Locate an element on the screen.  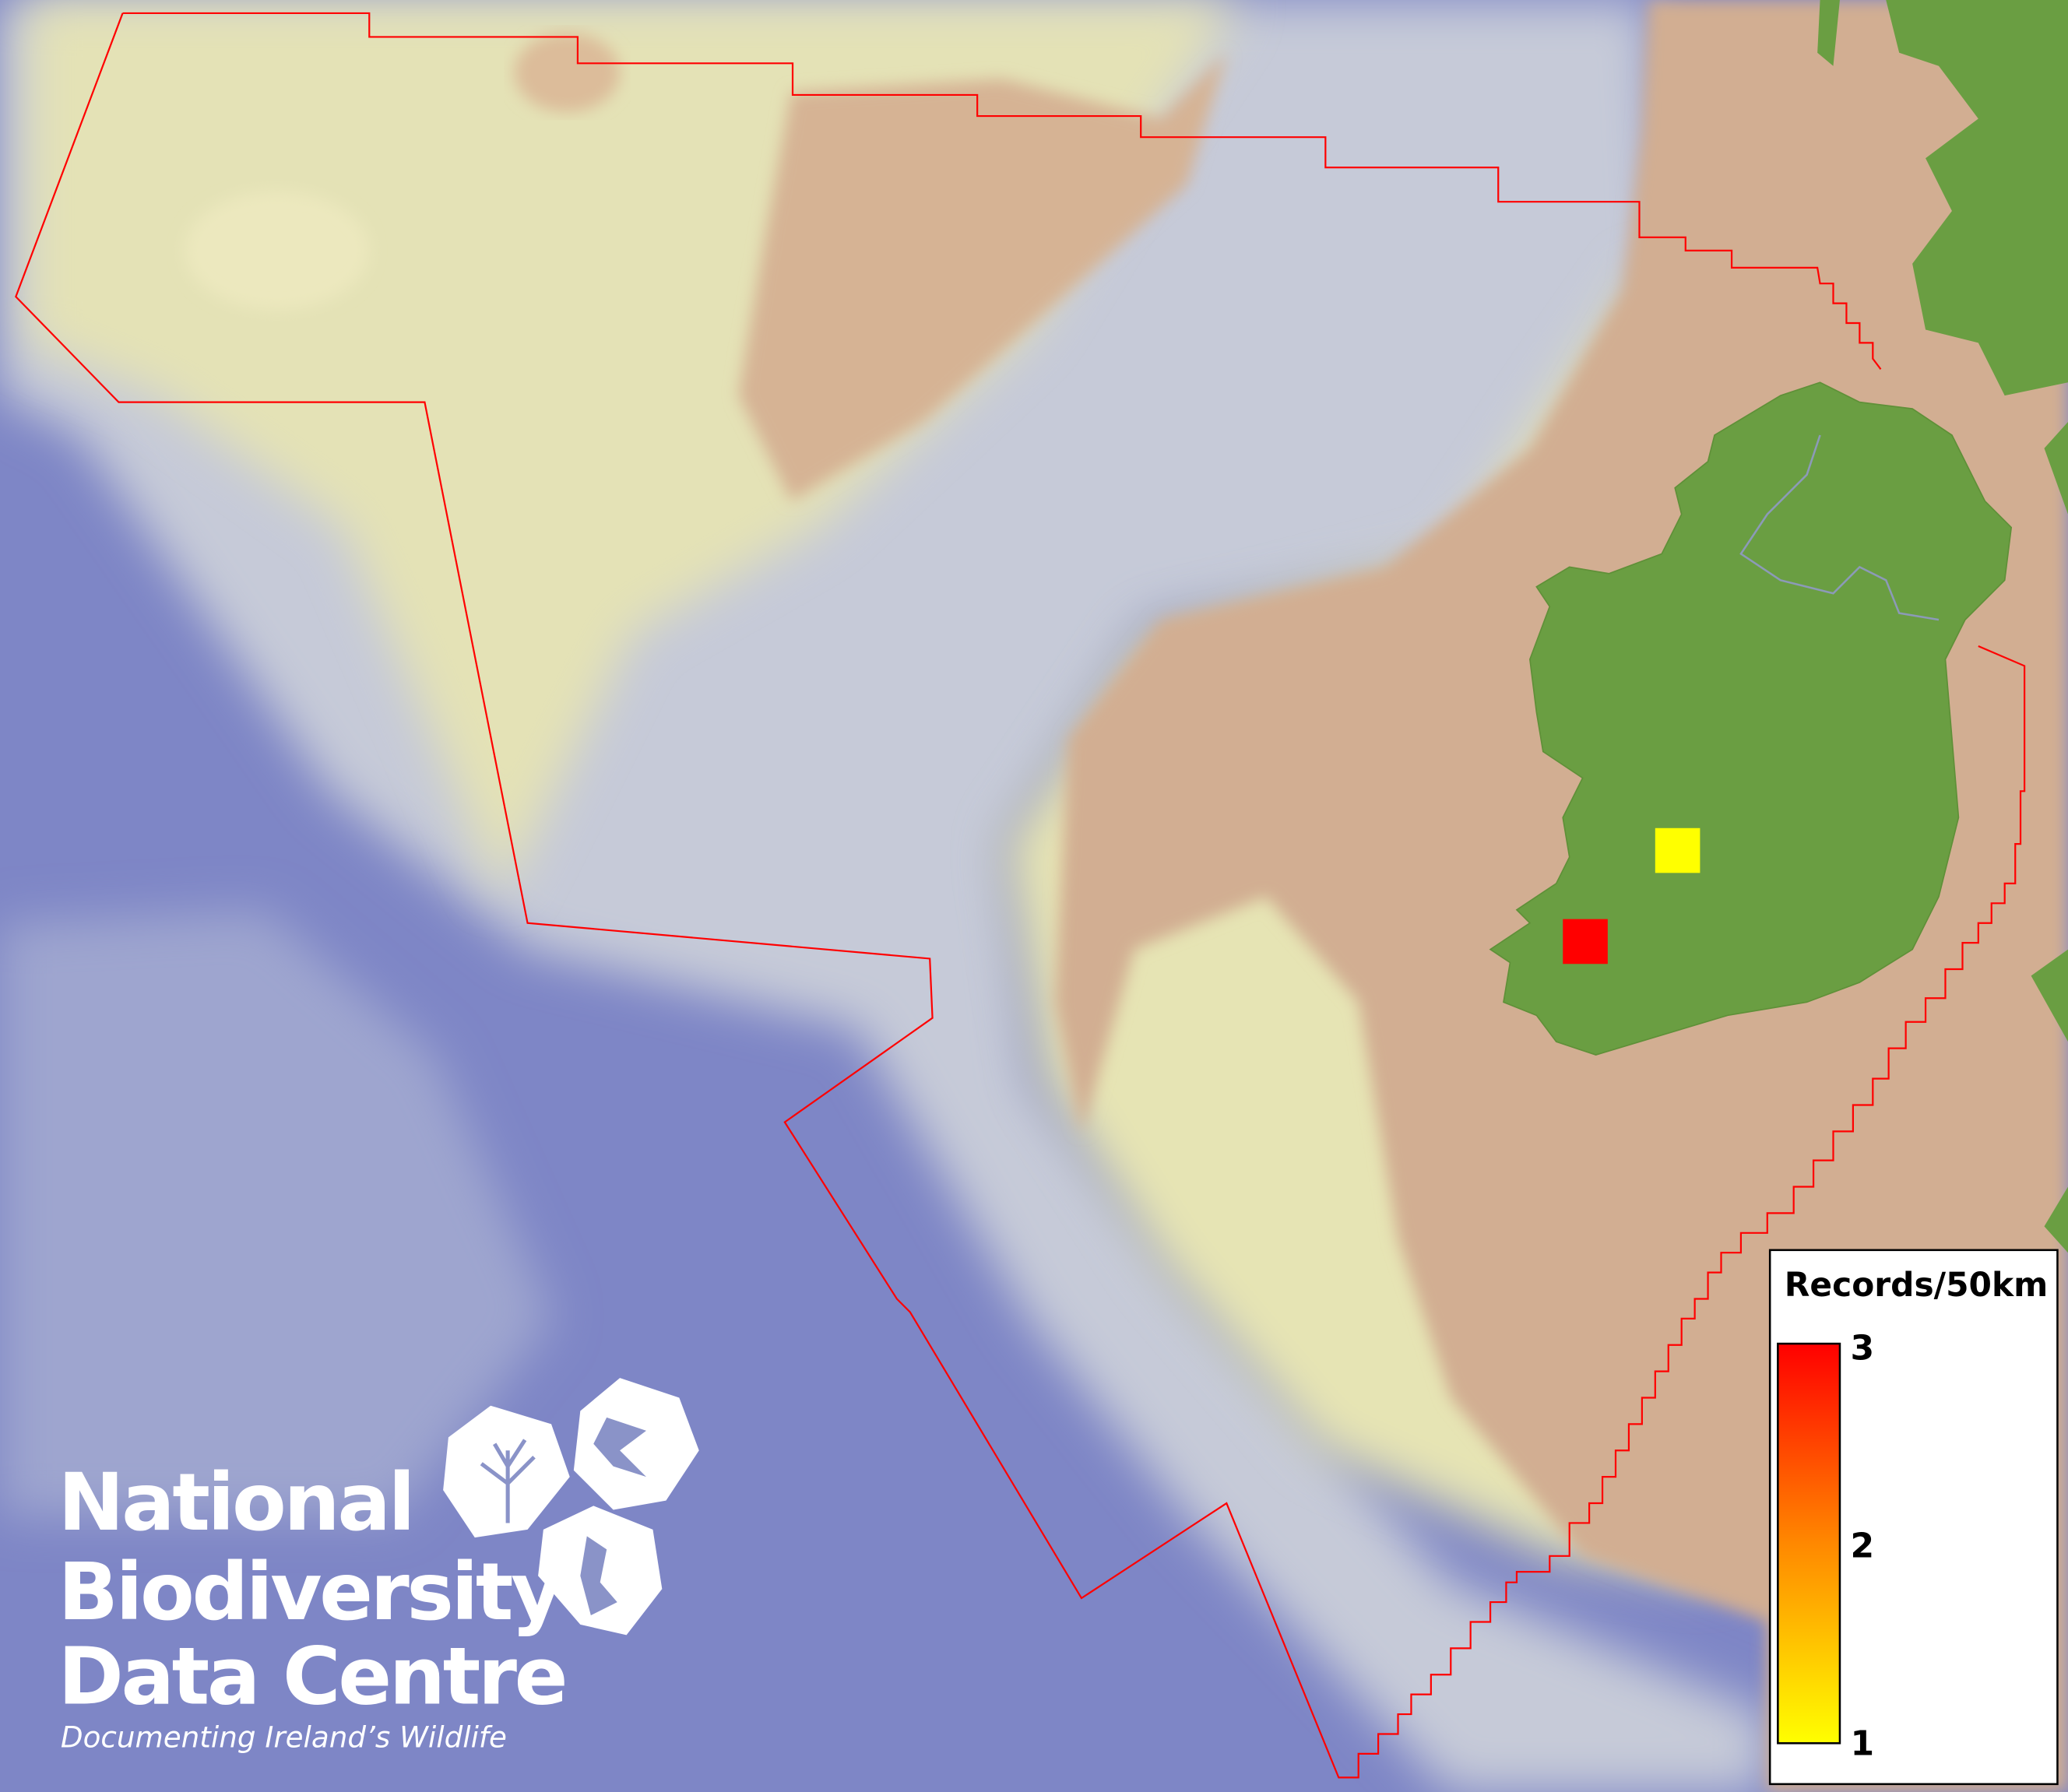
record-square-yellow is located at coordinates (1678, 850).